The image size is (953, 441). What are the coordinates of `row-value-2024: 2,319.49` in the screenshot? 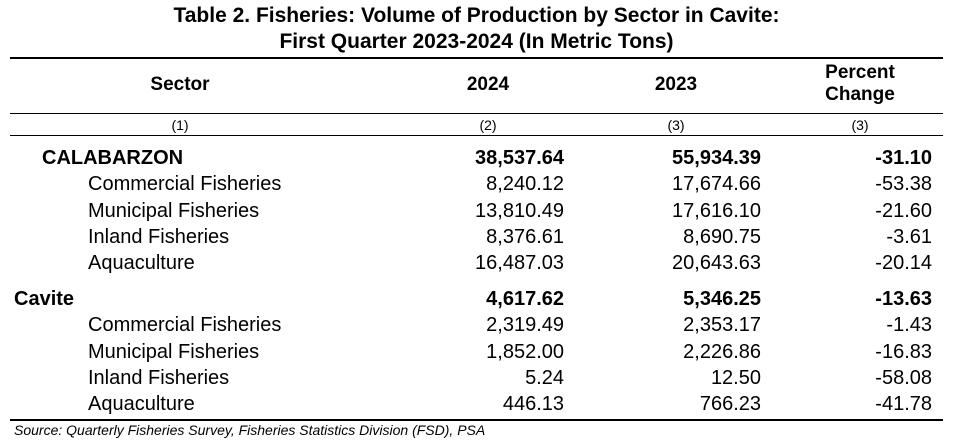 It's located at (525, 325).